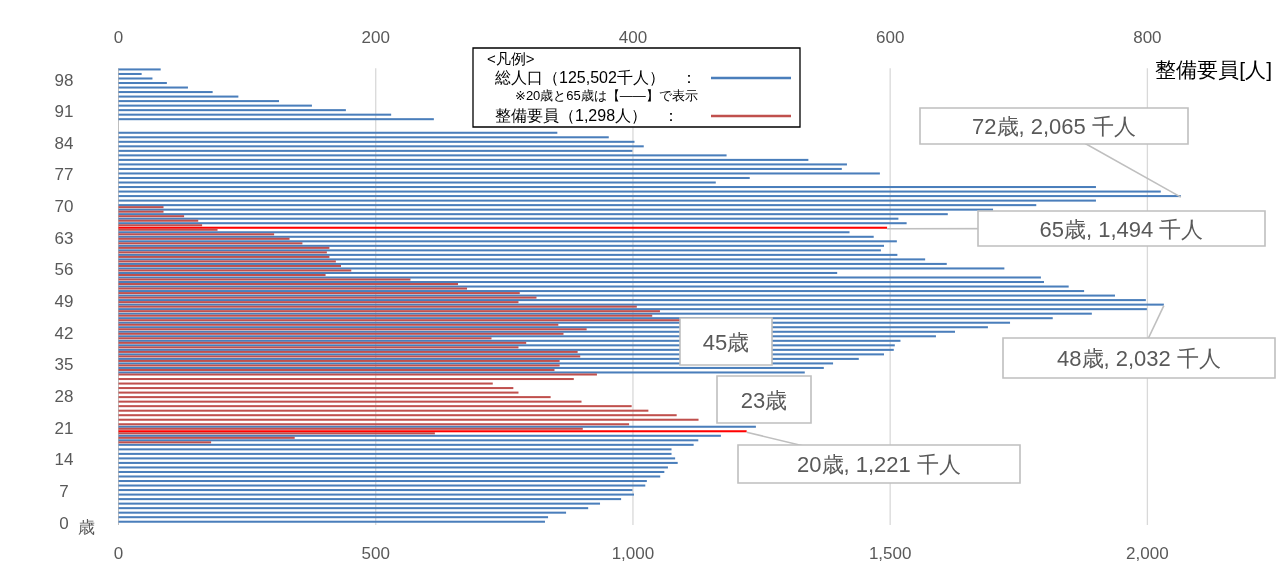 Image resolution: width=1285 pixels, height=565 pixels. What do you see at coordinates (64, 492) in the screenshot?
I see `y-tick-label: 7` at bounding box center [64, 492].